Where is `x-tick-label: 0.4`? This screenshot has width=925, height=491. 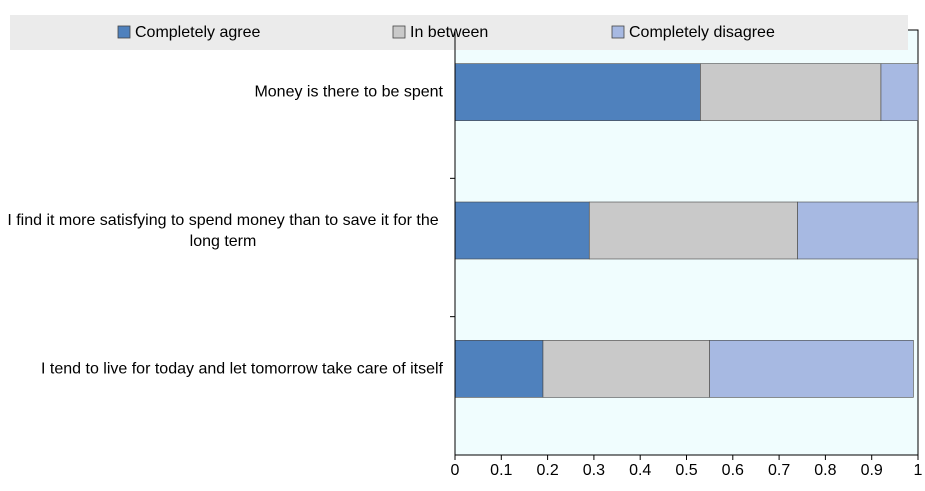
x-tick-label: 0.4 is located at coordinates (640, 470).